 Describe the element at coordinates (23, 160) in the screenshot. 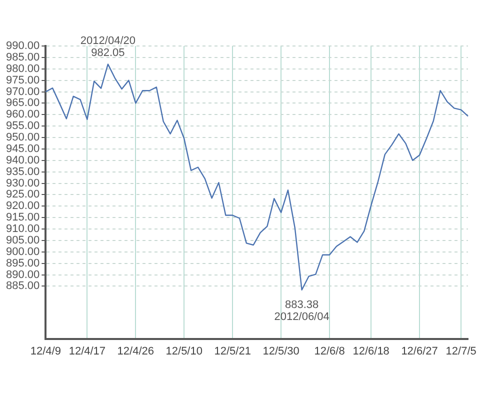

I see `y-tick-label: 940.00` at that location.